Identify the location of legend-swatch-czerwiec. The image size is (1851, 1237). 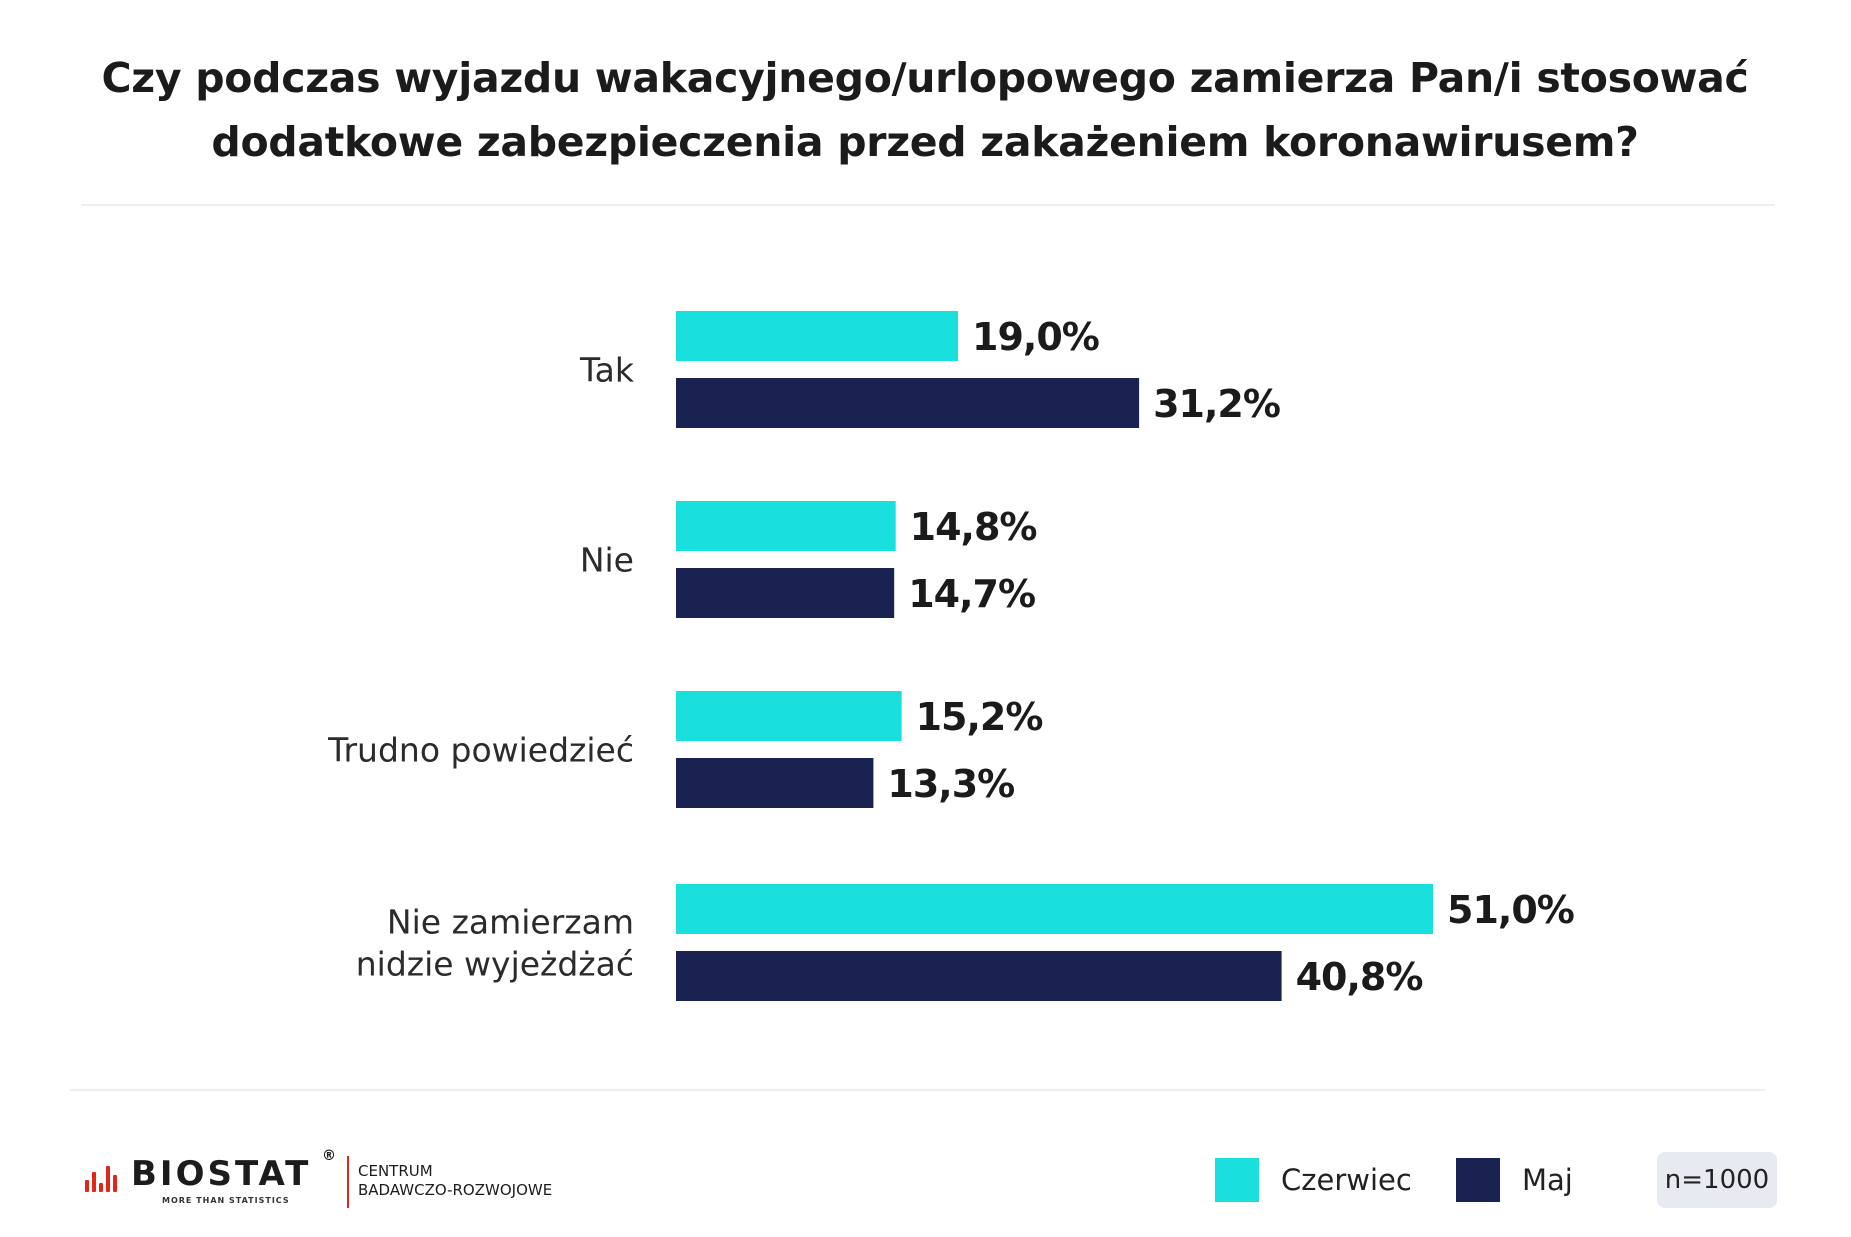
(1237, 1180).